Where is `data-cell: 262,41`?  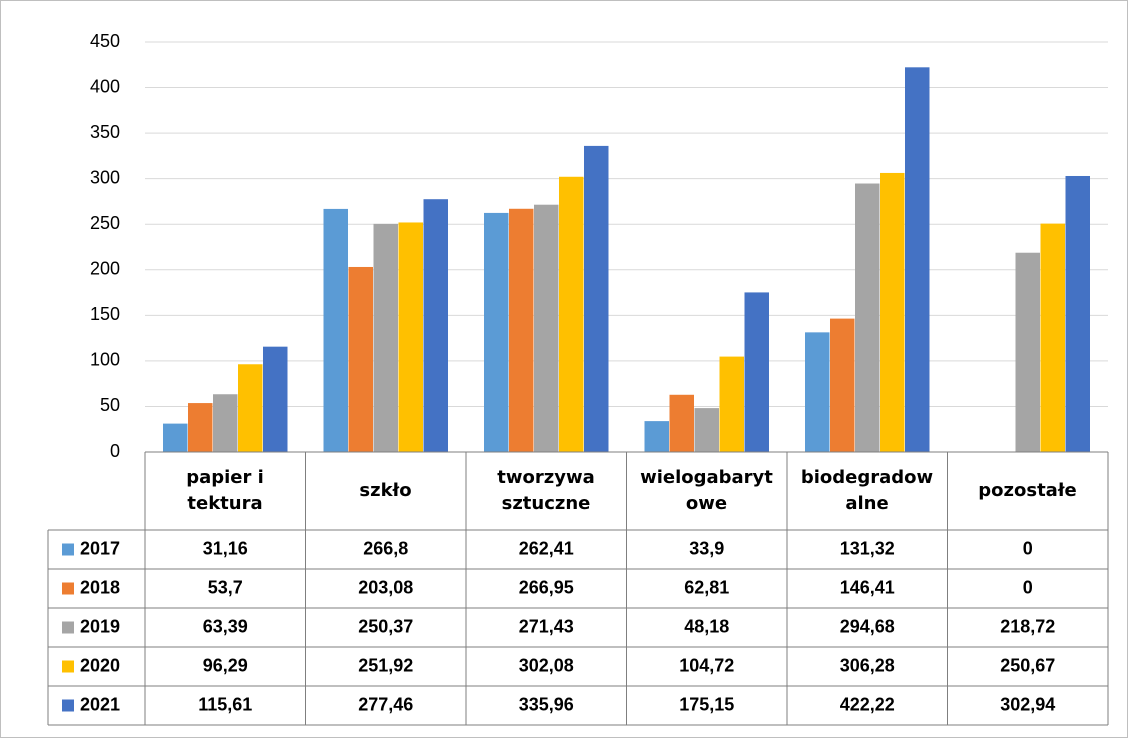
data-cell: 262,41 is located at coordinates (546, 548).